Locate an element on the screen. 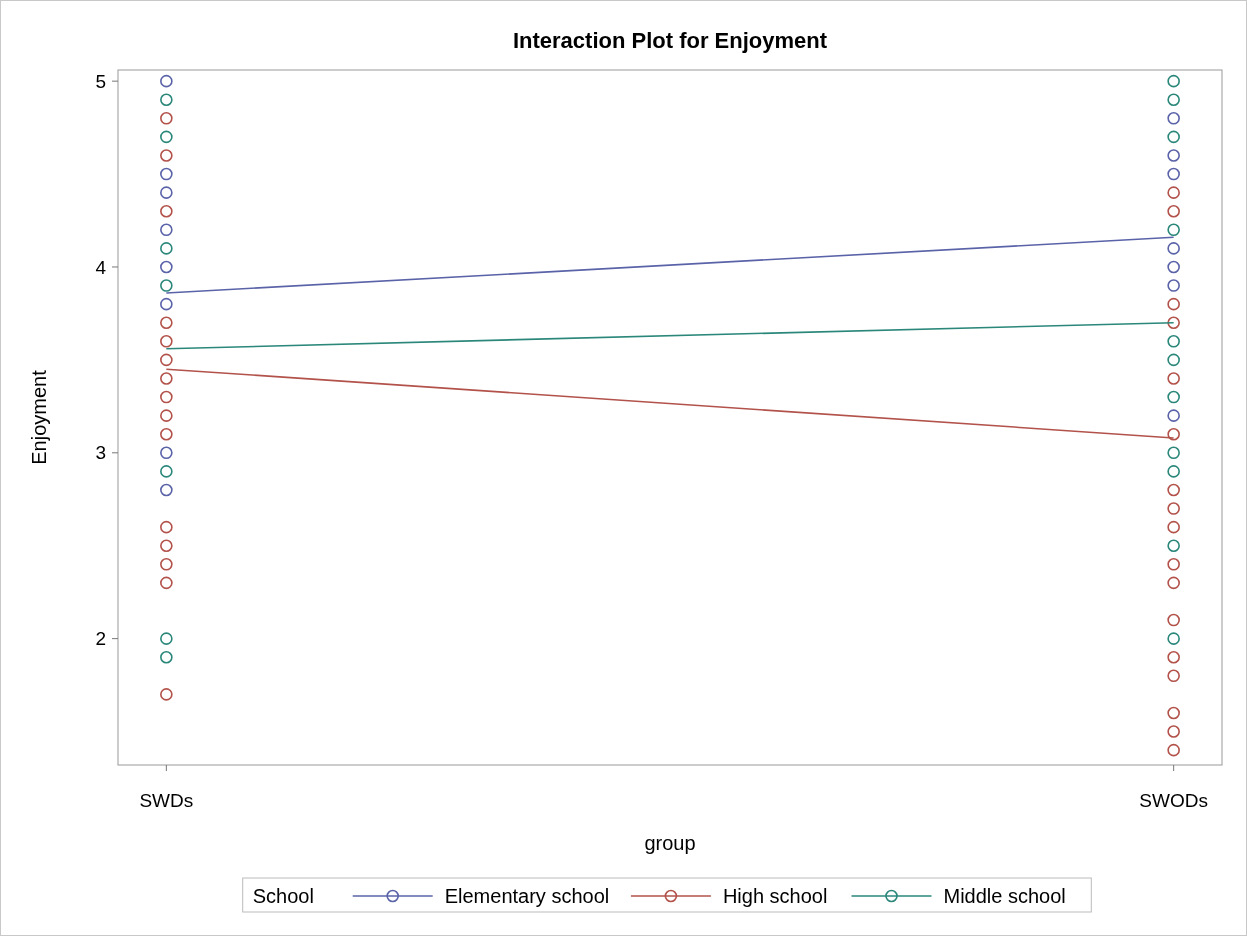  x-tick-label: SWDs is located at coordinates (166, 800).